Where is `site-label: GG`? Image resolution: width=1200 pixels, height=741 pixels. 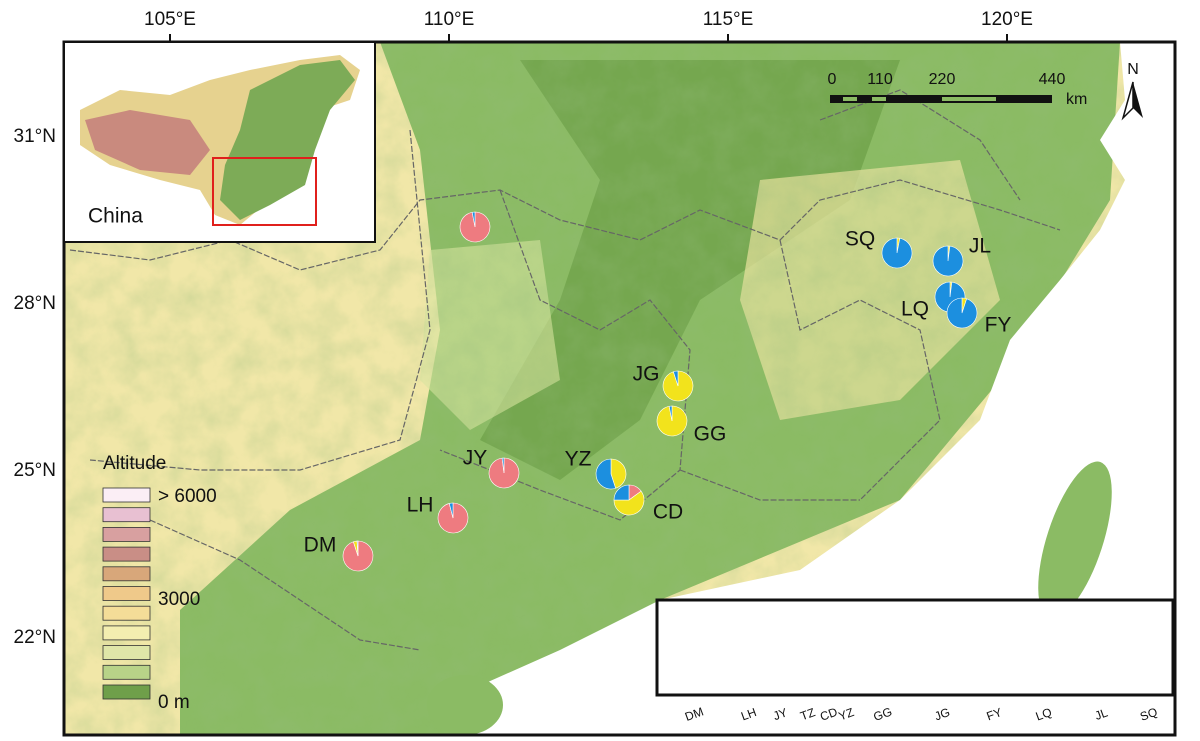
site-label: GG is located at coordinates (710, 434).